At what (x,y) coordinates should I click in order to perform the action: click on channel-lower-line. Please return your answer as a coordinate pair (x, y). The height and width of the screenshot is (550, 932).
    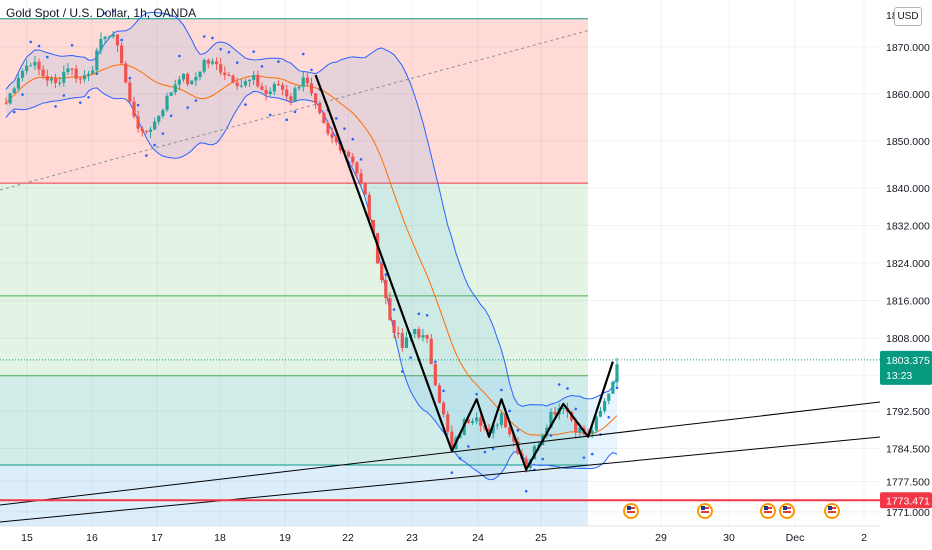
    Looking at the image, I should click on (440, 479).